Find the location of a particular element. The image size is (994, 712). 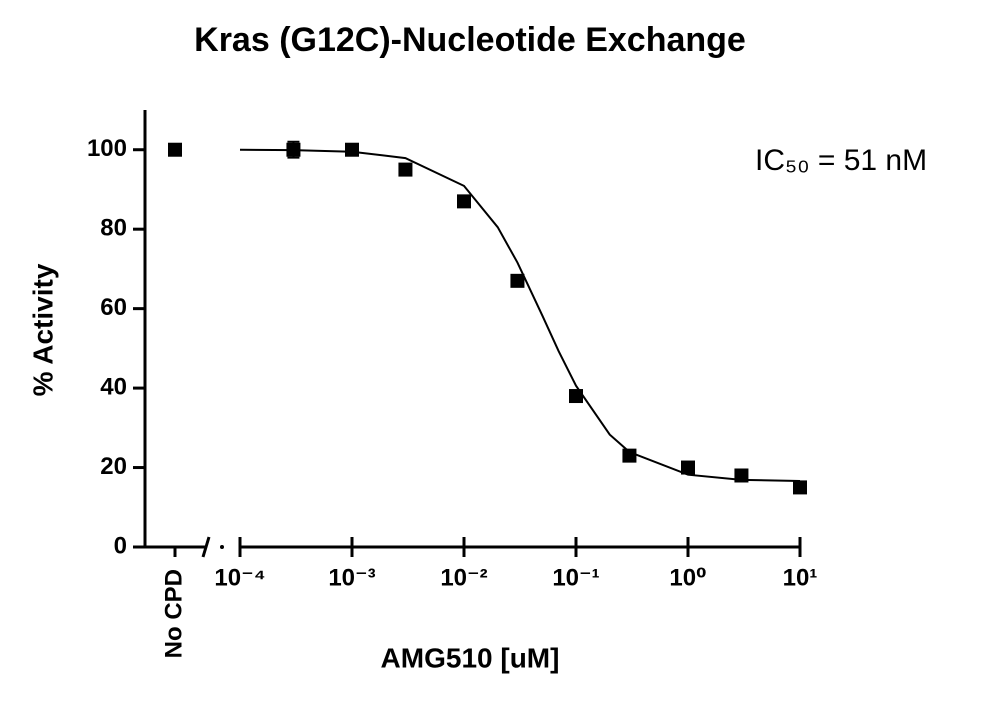

y-tick-label: 60 is located at coordinates (113, 307).